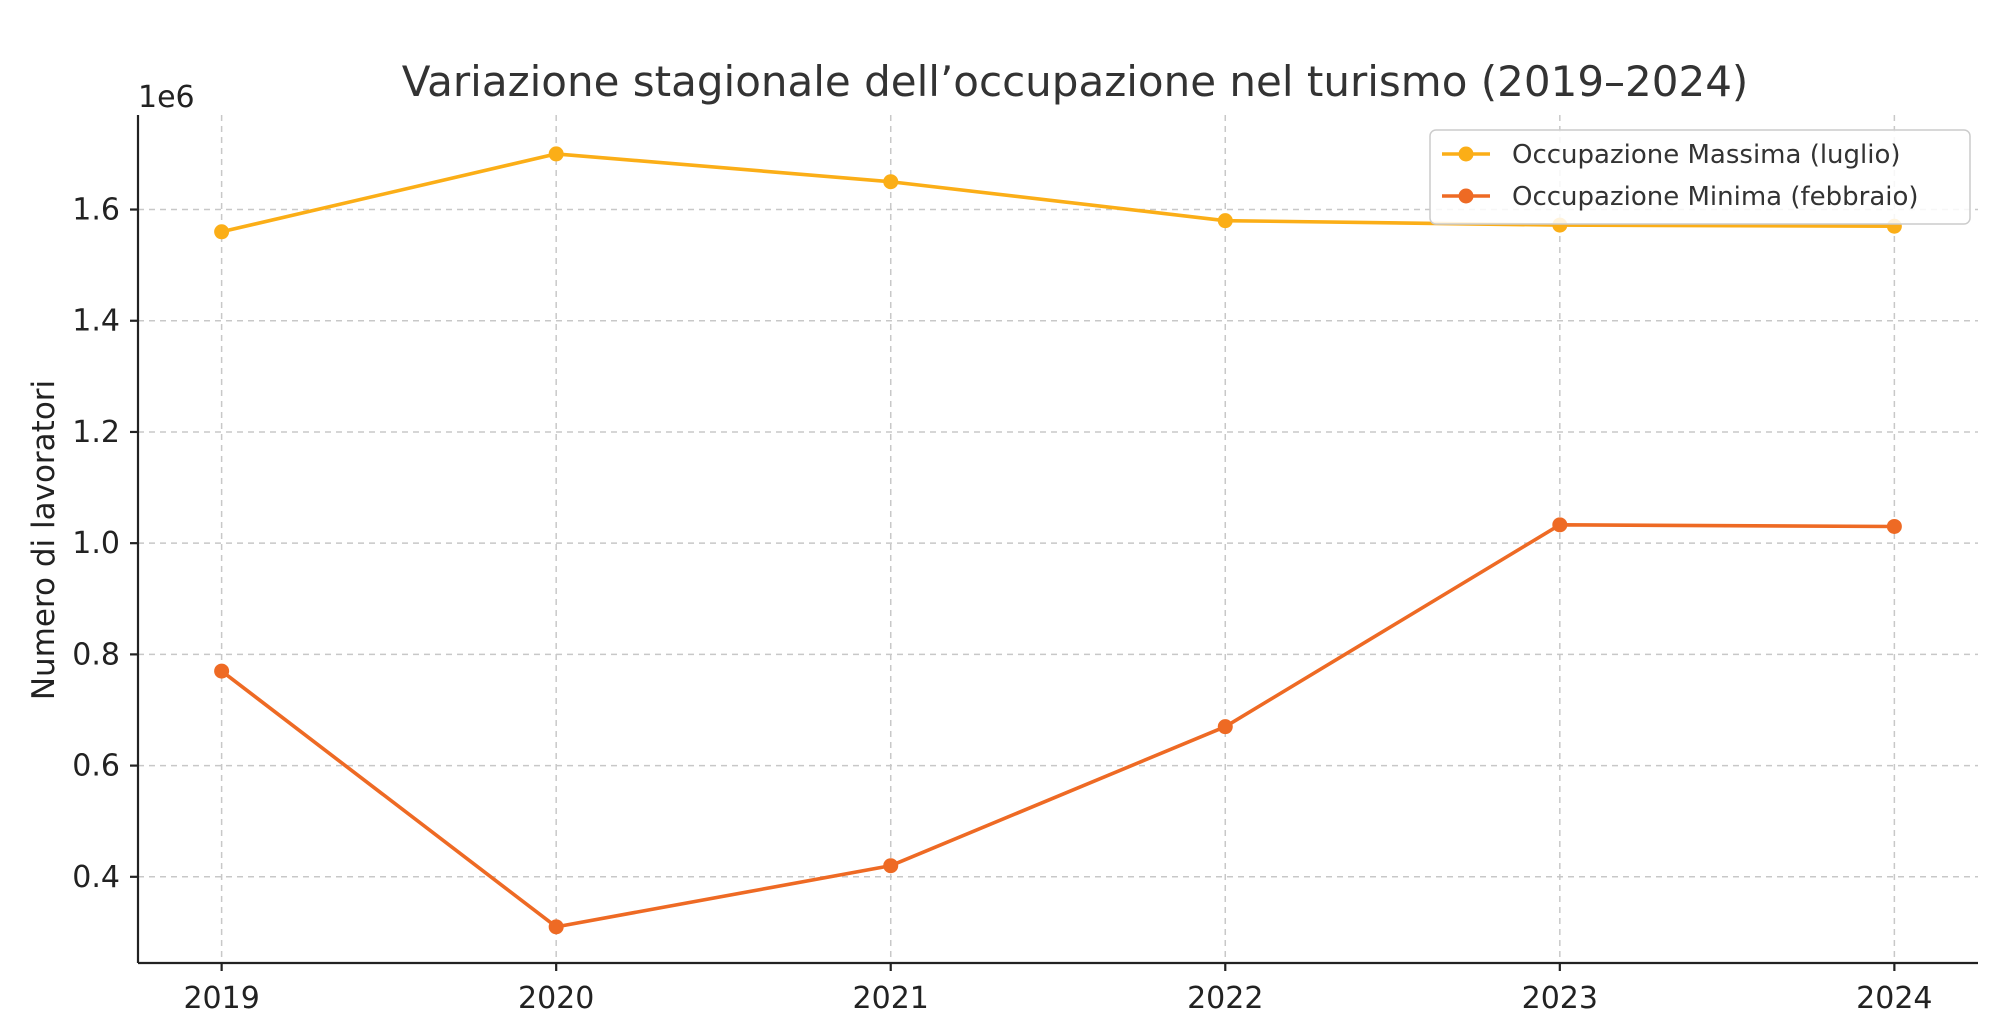 The width and height of the screenshot is (2000, 1020). I want to click on x-tick-label: 2024, so click(1894, 998).